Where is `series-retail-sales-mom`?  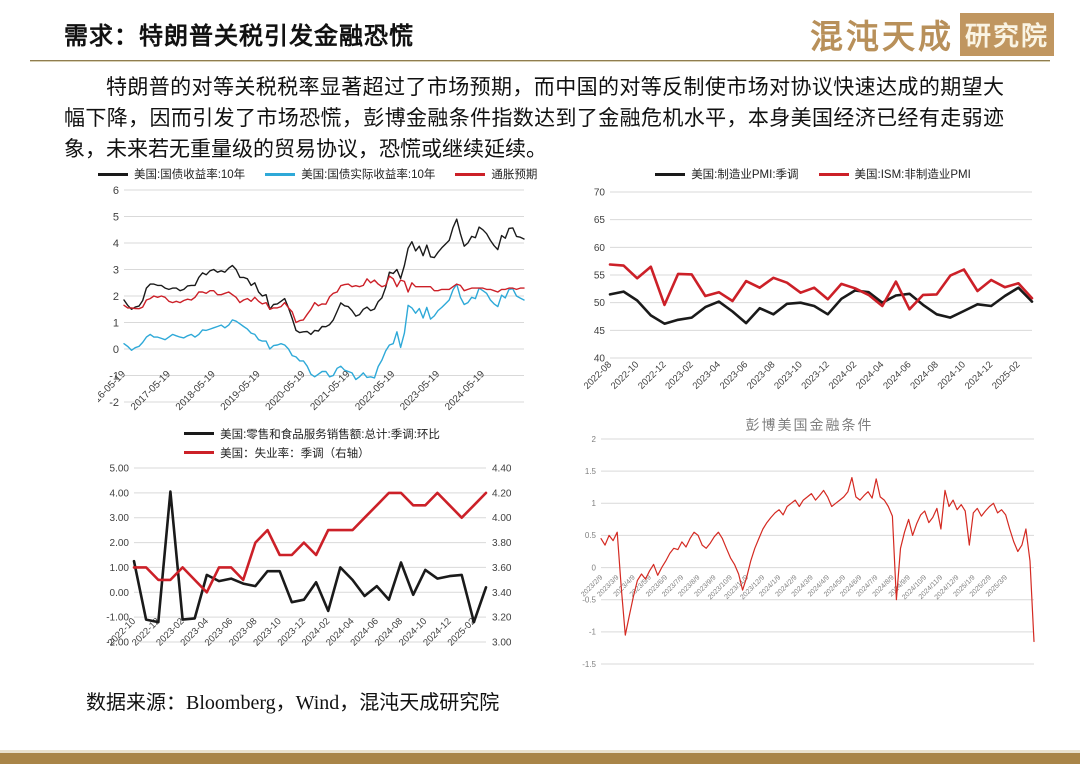
series-retail-sales-mom is located at coordinates (310, 557).